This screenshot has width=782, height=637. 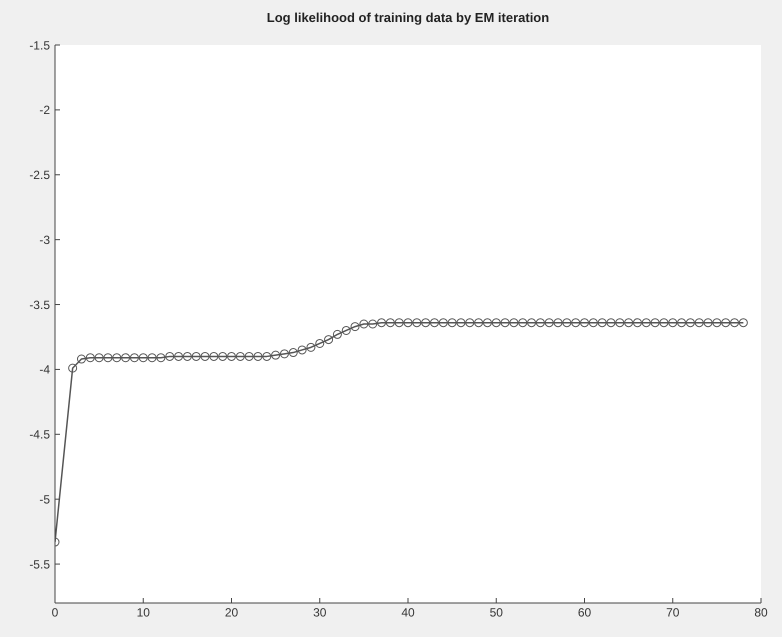 What do you see at coordinates (143, 613) in the screenshot?
I see `x-tick-label: 10` at bounding box center [143, 613].